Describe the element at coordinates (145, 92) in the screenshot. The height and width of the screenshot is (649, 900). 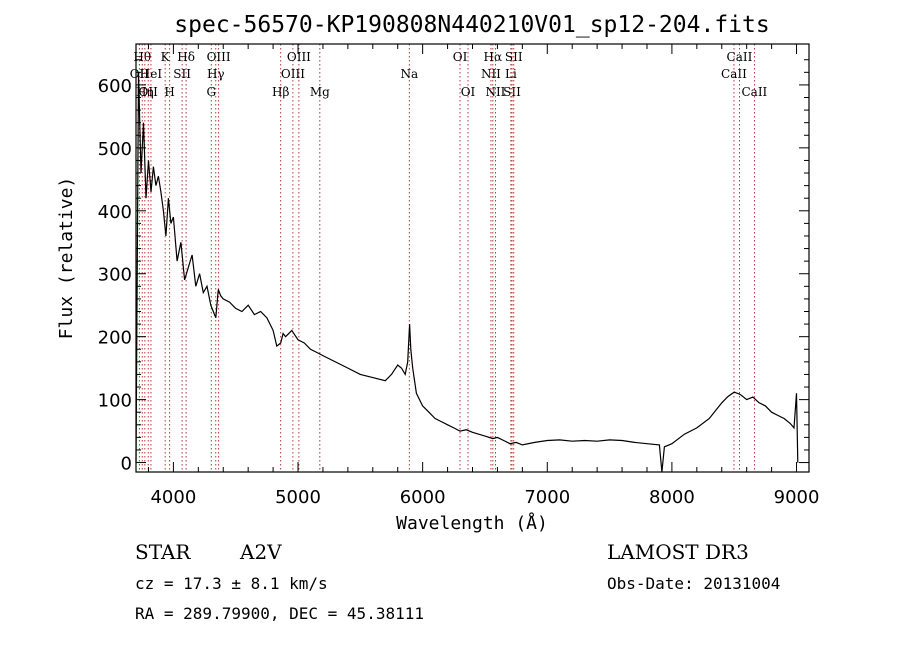
I see `spectral-line-label: Hη` at that location.